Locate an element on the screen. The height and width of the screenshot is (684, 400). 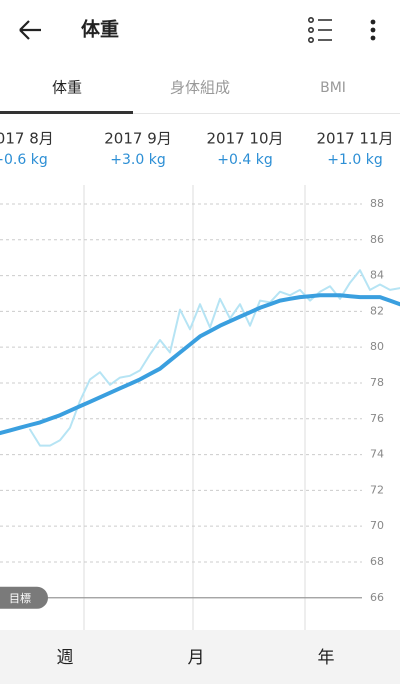
y-tick-label: 88 is located at coordinates (377, 203).